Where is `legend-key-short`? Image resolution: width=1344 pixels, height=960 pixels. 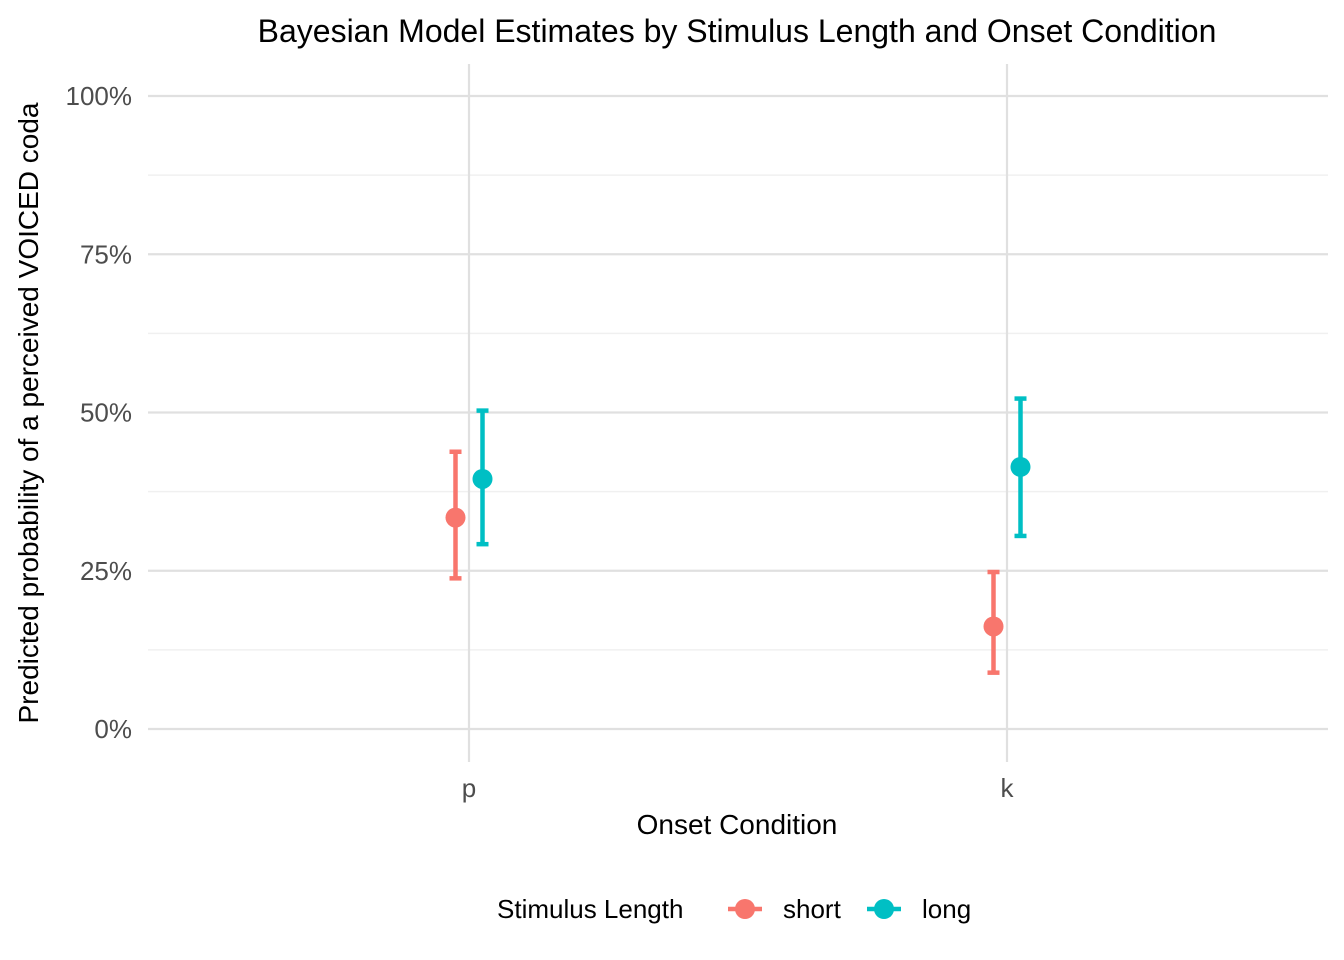 legend-key-short is located at coordinates (745, 909).